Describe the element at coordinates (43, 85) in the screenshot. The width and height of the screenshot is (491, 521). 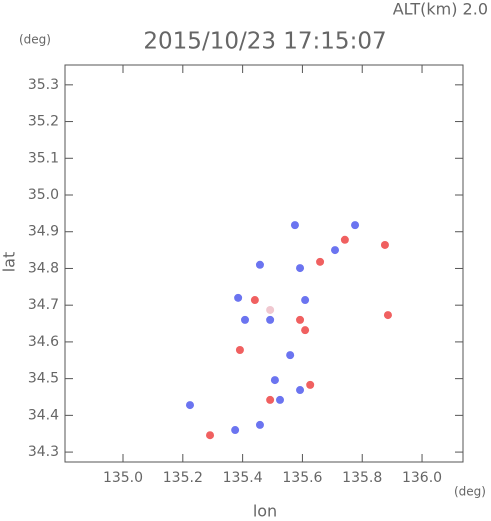
I see `y-tick-label: 35.3` at that location.